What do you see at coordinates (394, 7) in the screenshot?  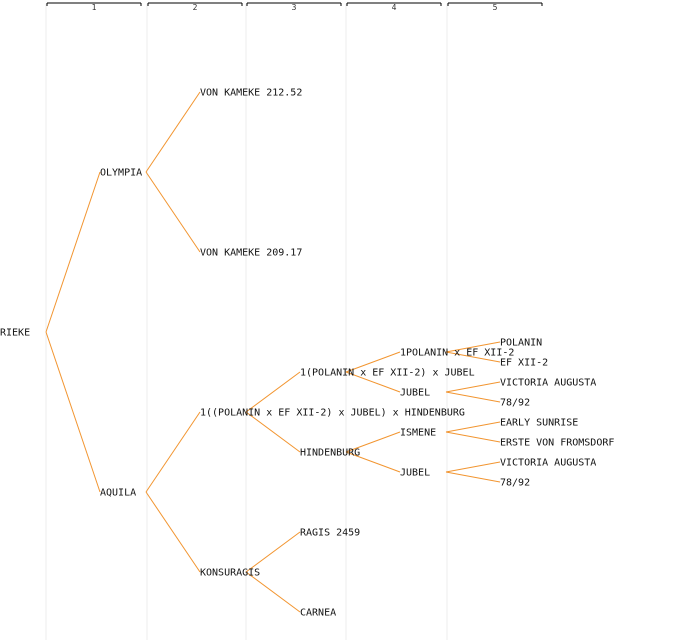 I see `generation-number: 4` at bounding box center [394, 7].